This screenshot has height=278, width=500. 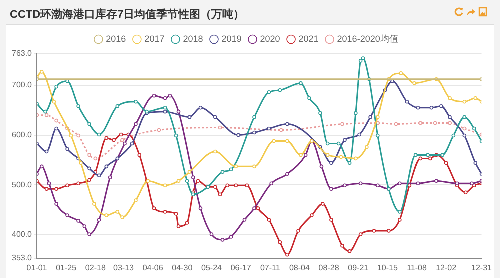 I want to click on chart-title: CCTD环渤海港口库存7日均值季节性图（万吨）, so click(x=127, y=15).